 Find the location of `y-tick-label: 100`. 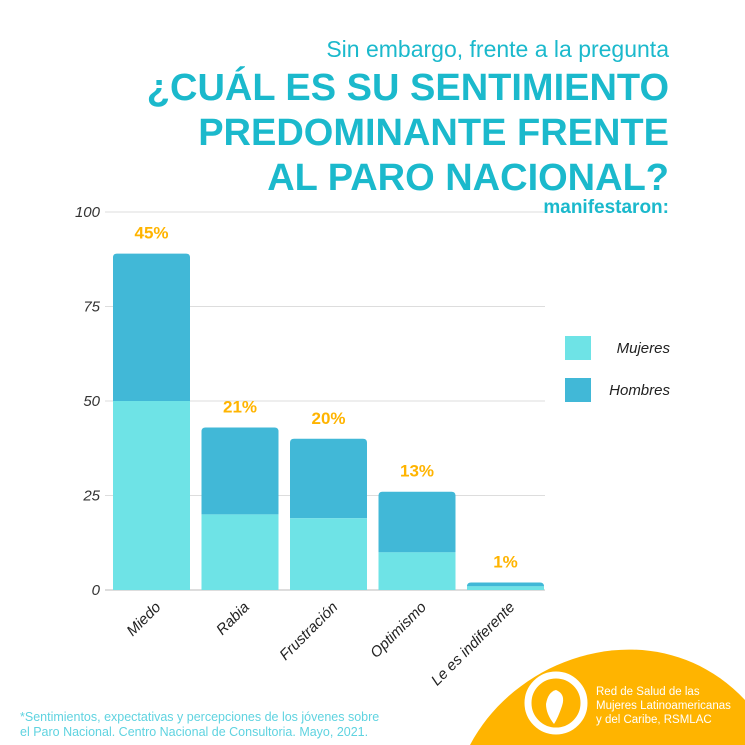

y-tick-label: 100 is located at coordinates (88, 212).